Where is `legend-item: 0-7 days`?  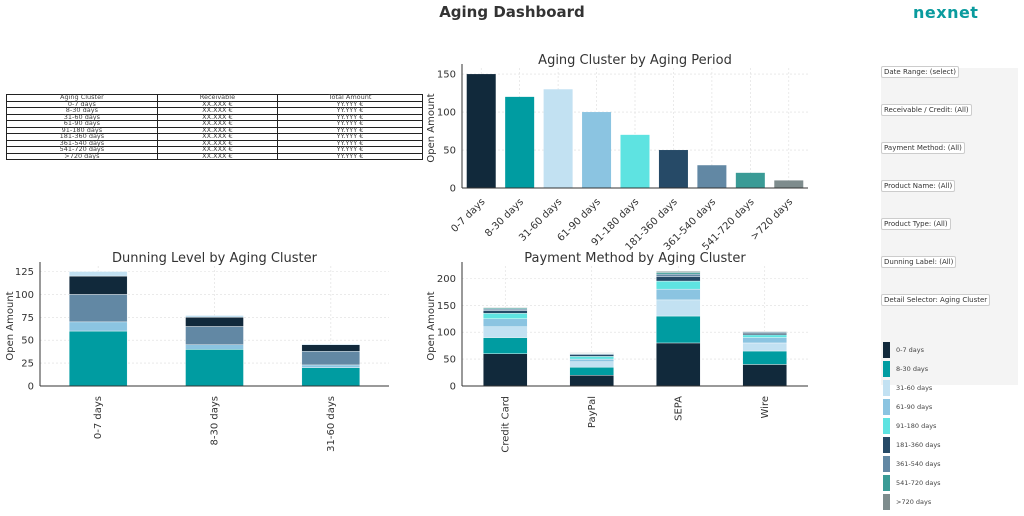
legend-item: 0-7 days is located at coordinates (903, 350).